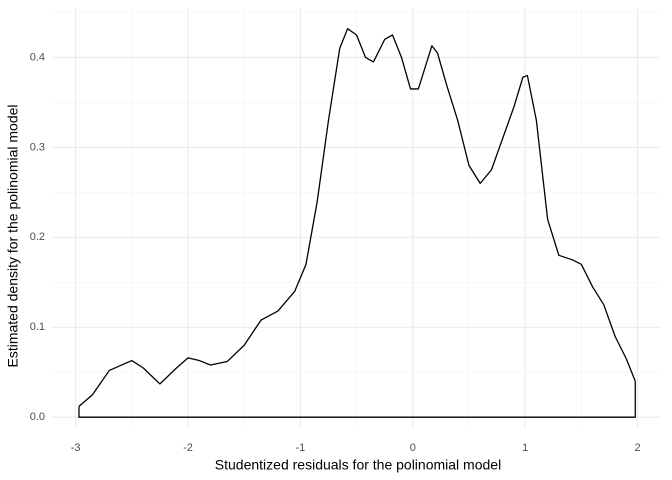  What do you see at coordinates (525, 448) in the screenshot?
I see `x-tick-label: 1` at bounding box center [525, 448].